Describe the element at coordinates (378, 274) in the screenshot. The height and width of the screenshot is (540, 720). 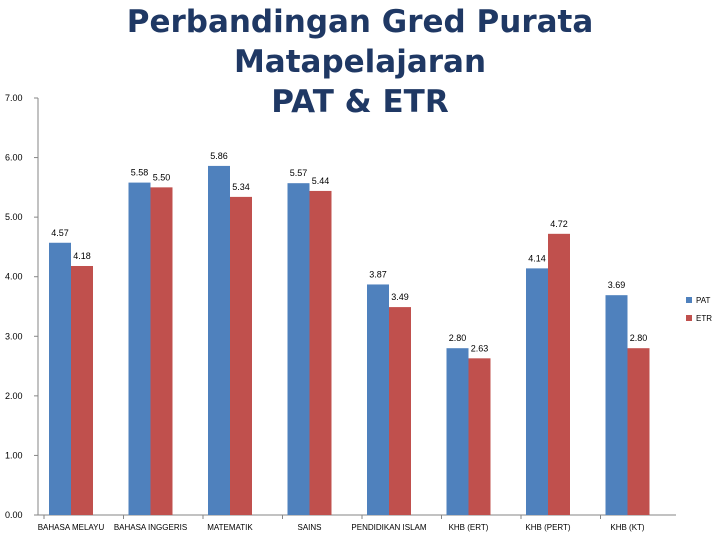
I see `data-label-pat: 3.87` at that location.